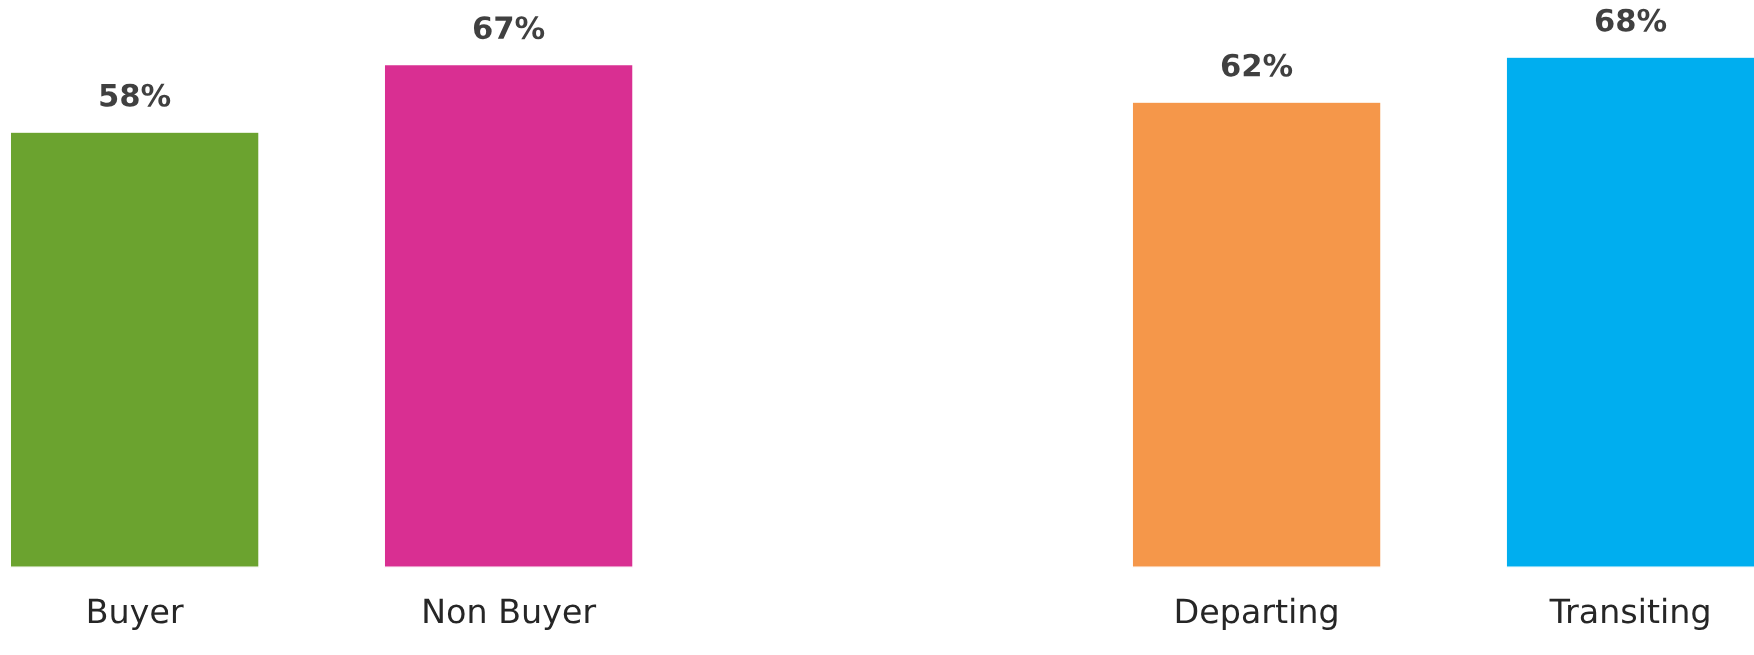  Describe the element at coordinates (135, 95) in the screenshot. I see `data-label: 58%` at that location.